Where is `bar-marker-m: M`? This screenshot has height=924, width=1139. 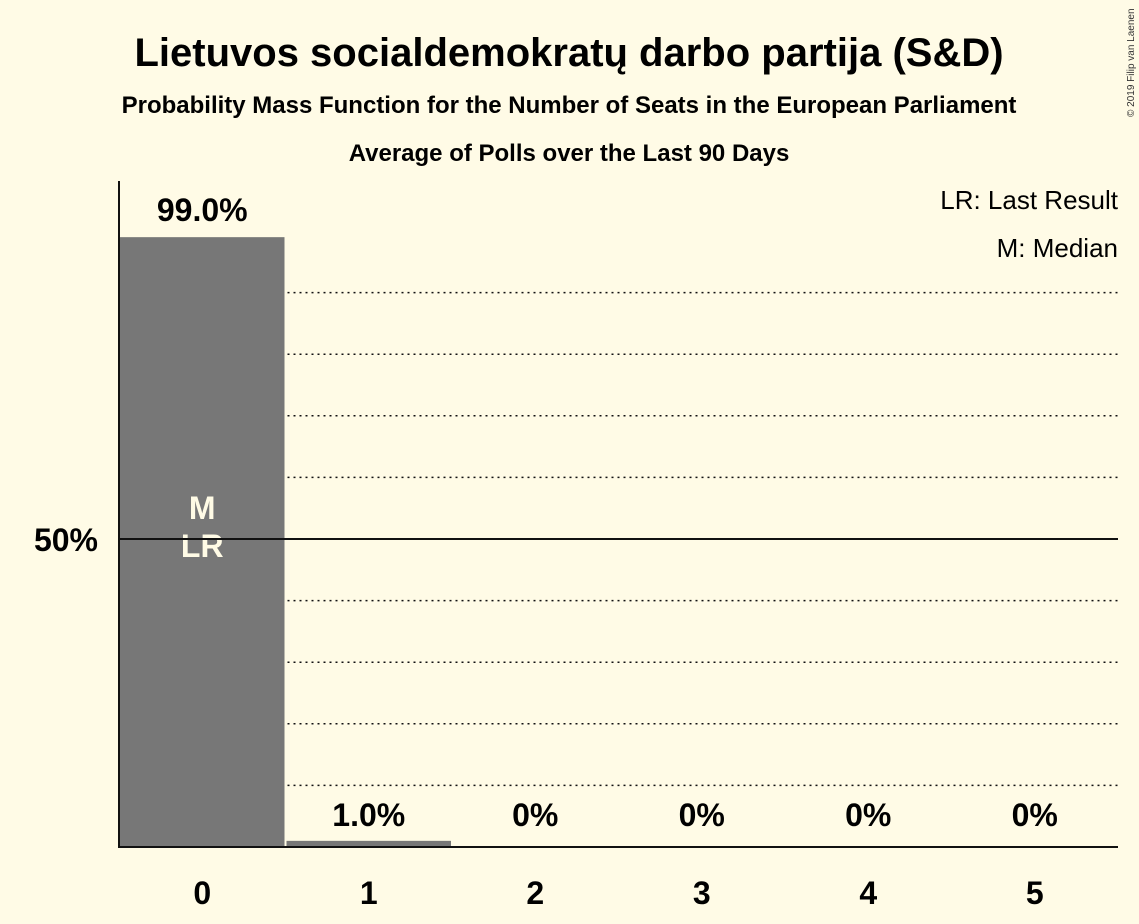 bar-marker-m: M is located at coordinates (202, 508).